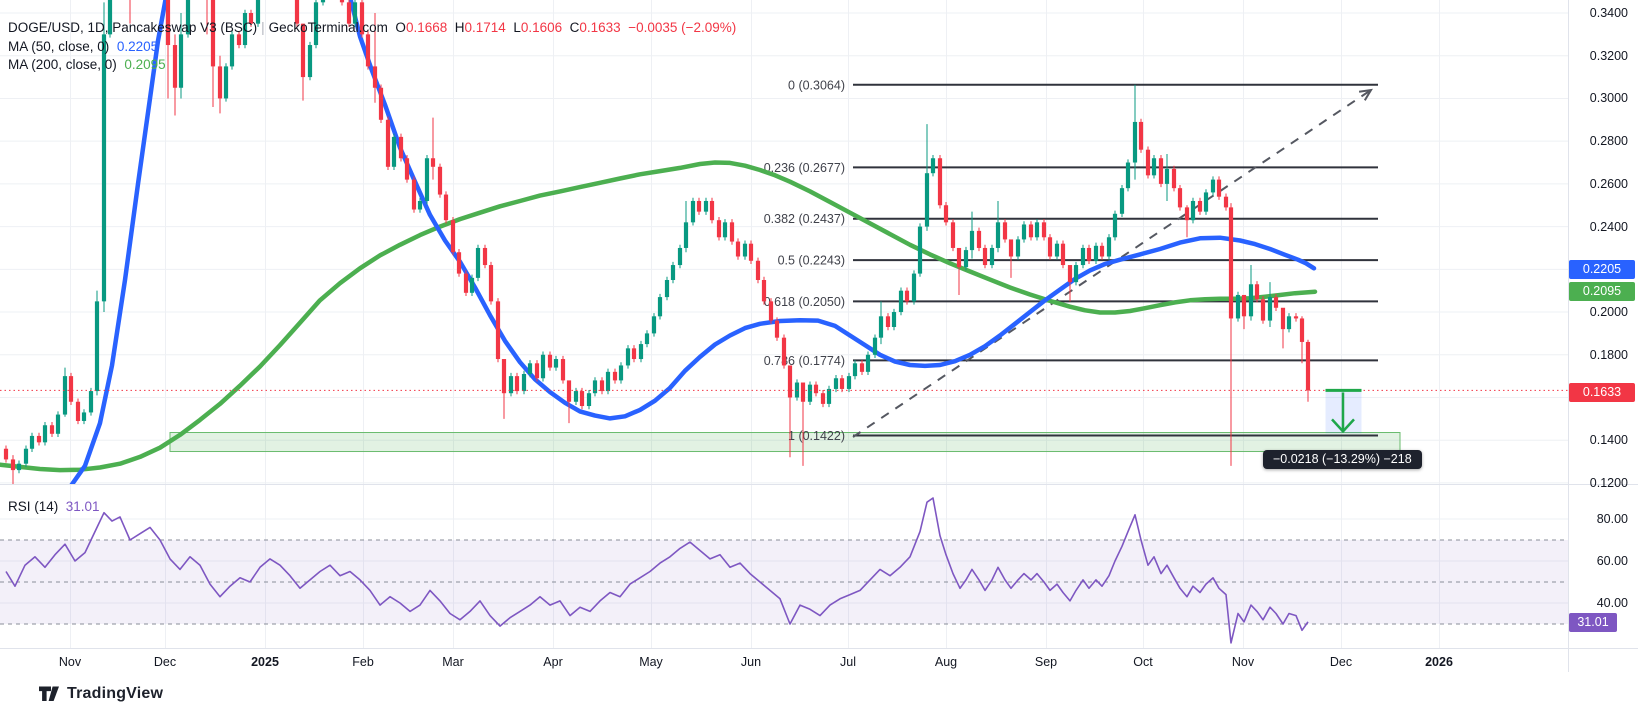 The image size is (1638, 715). I want to click on close-label: C, so click(574, 27).